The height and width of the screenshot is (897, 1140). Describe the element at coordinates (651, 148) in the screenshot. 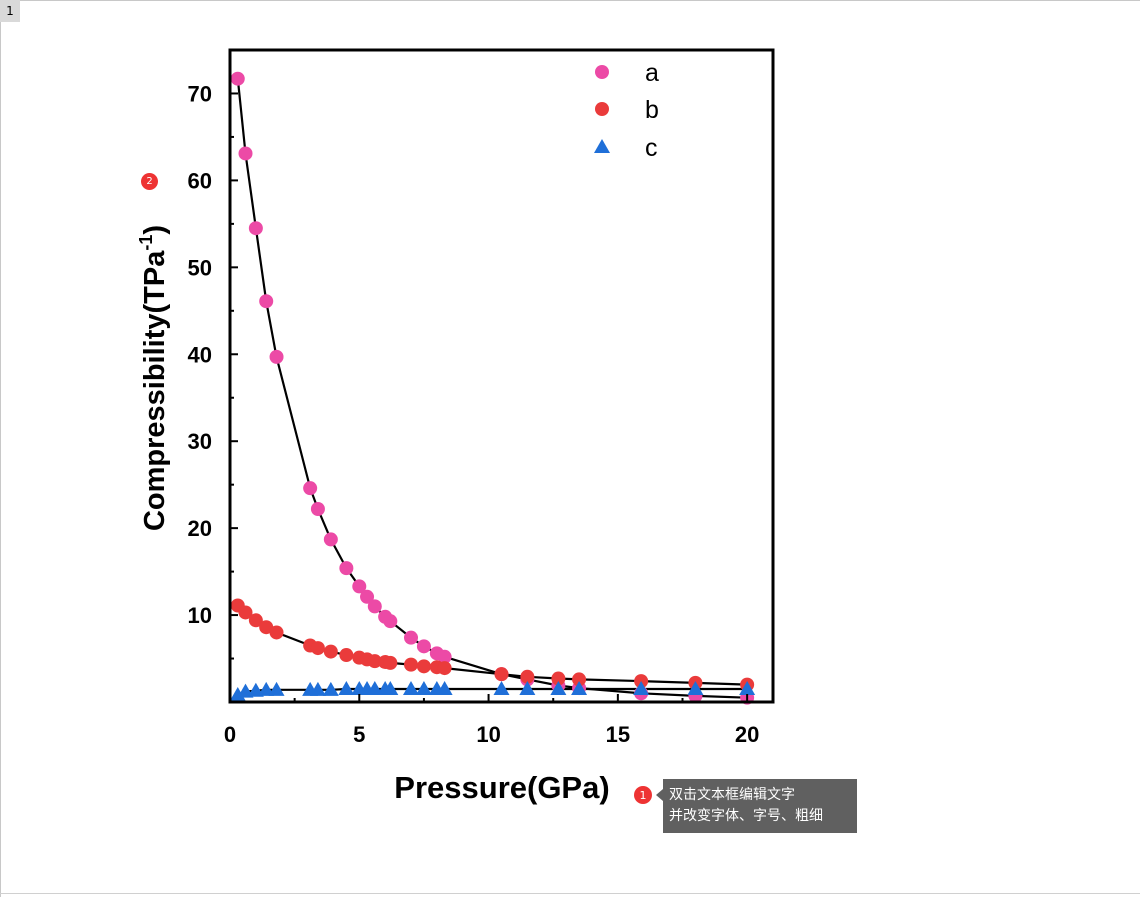

I see `legend-label-c: c` at that location.